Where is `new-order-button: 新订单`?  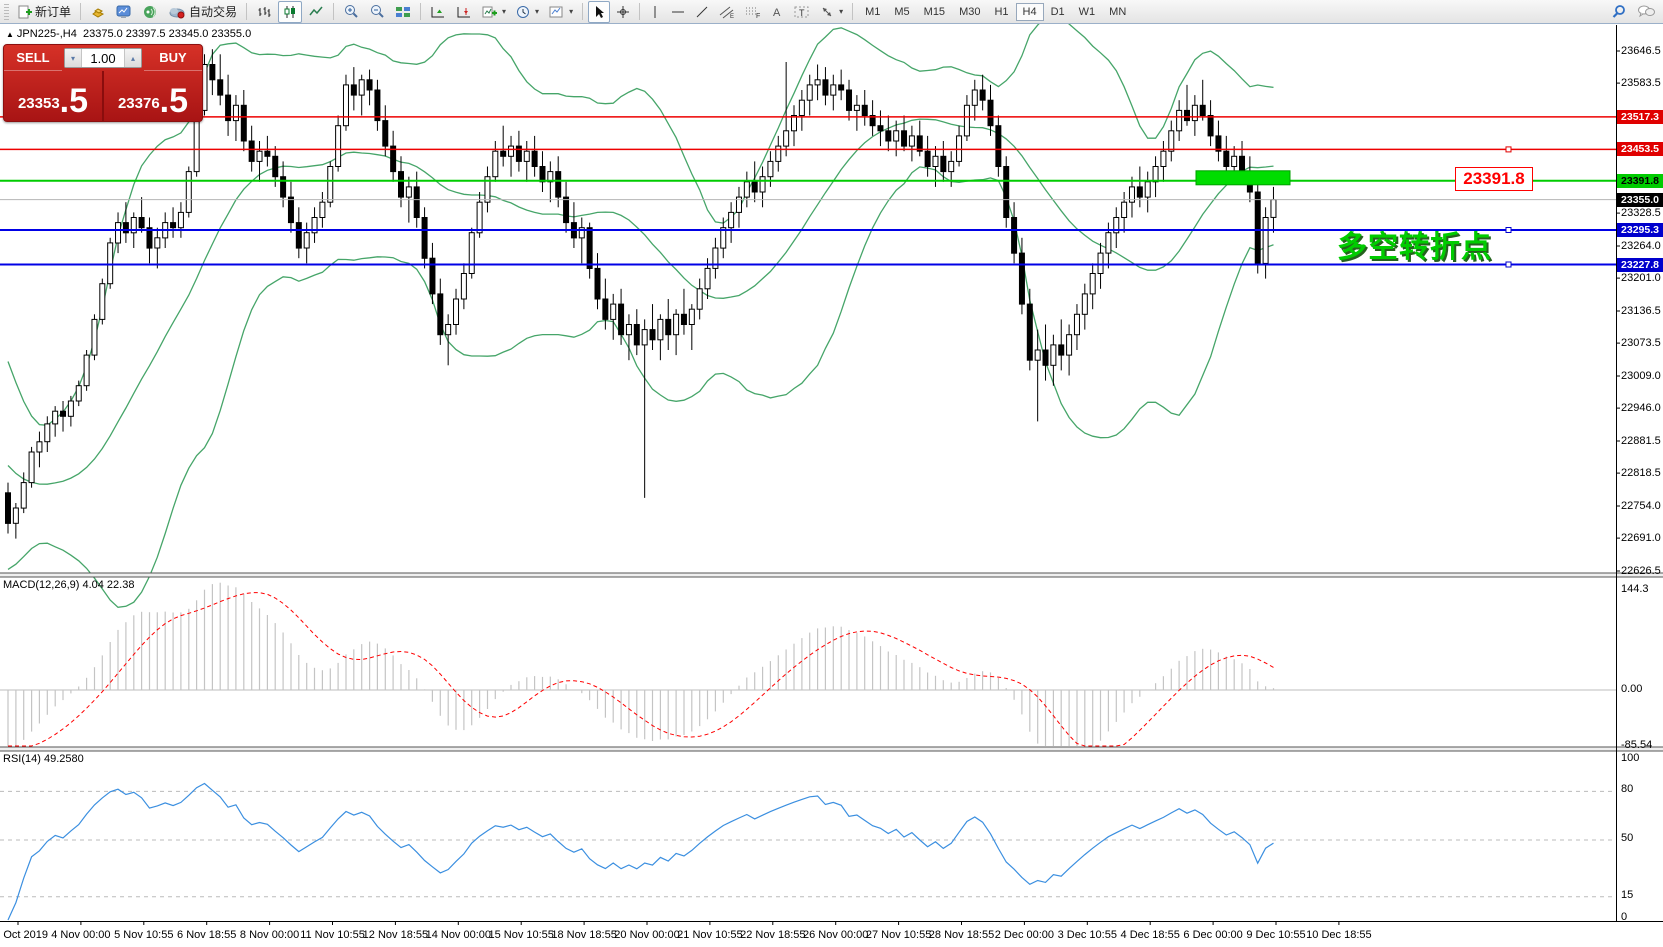
new-order-button: 新订单 is located at coordinates (44, 12).